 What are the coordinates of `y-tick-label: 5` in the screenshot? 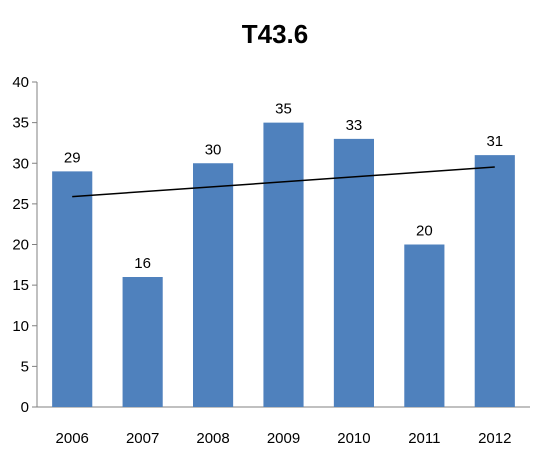 It's located at (25, 366).